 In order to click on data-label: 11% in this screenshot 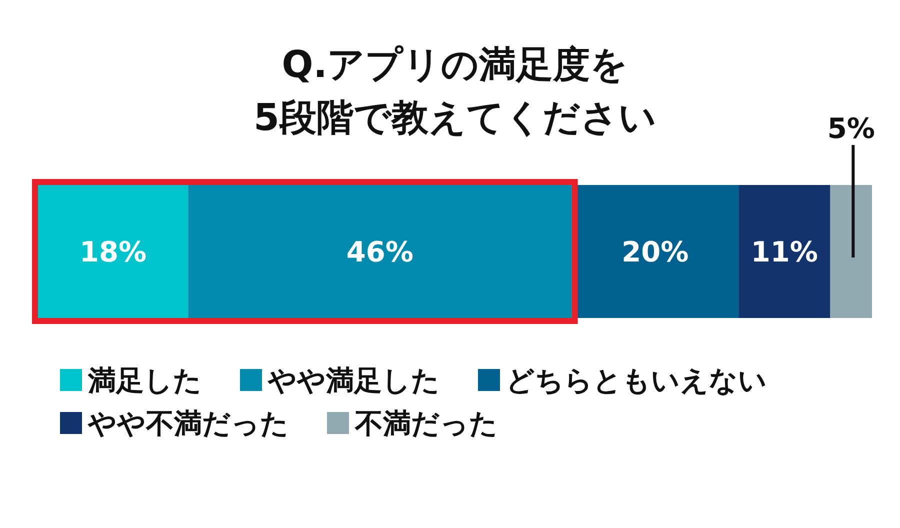, I will do `click(784, 252)`.